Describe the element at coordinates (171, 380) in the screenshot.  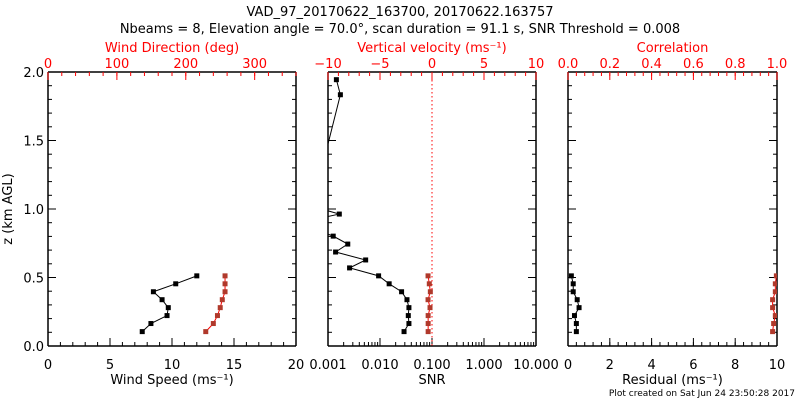
I see `x-axis-label: Wind Speed (ms⁻¹)` at that location.